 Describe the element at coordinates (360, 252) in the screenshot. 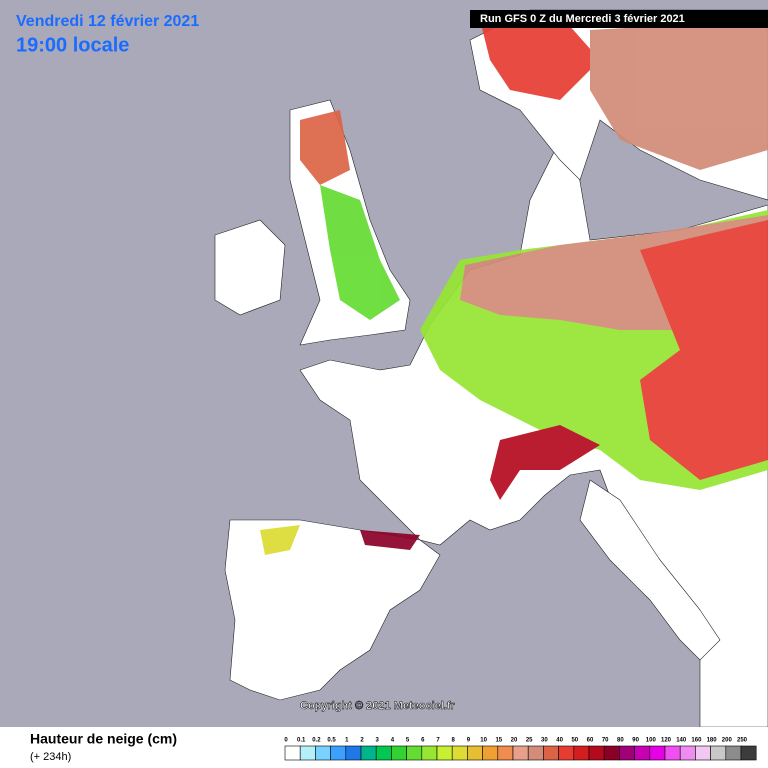

I see `snow-england` at that location.